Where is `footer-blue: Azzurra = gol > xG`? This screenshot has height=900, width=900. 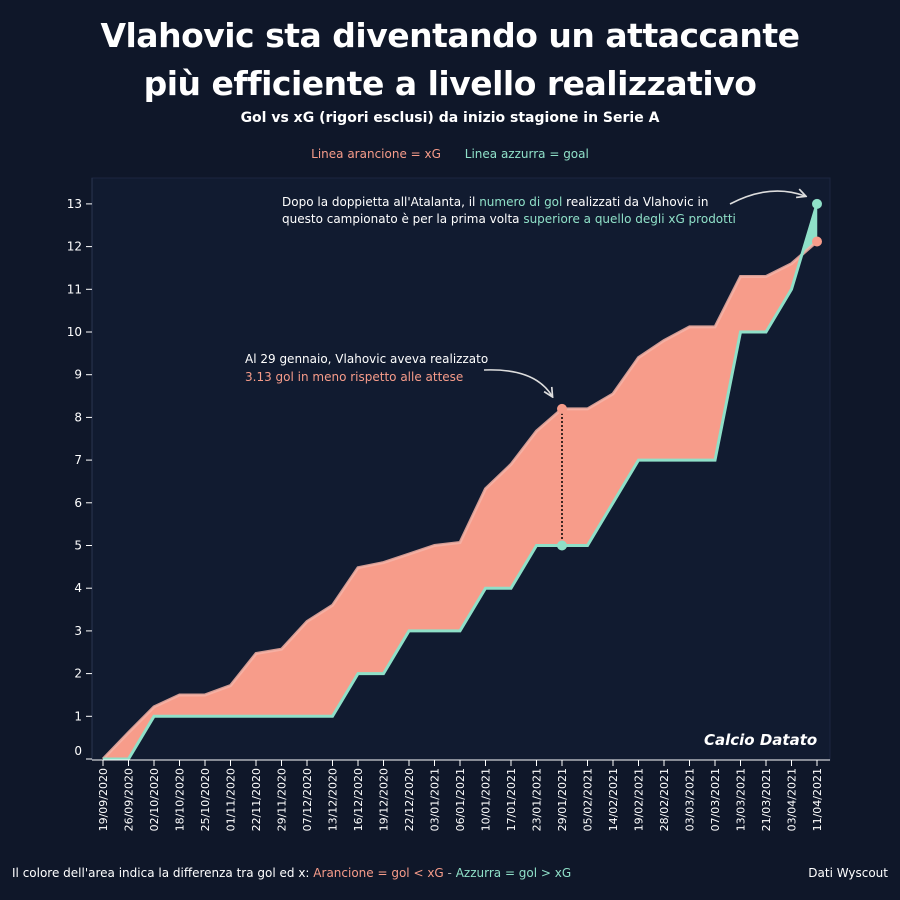
footer-blue: Azzurra = gol > xG is located at coordinates (513, 873).